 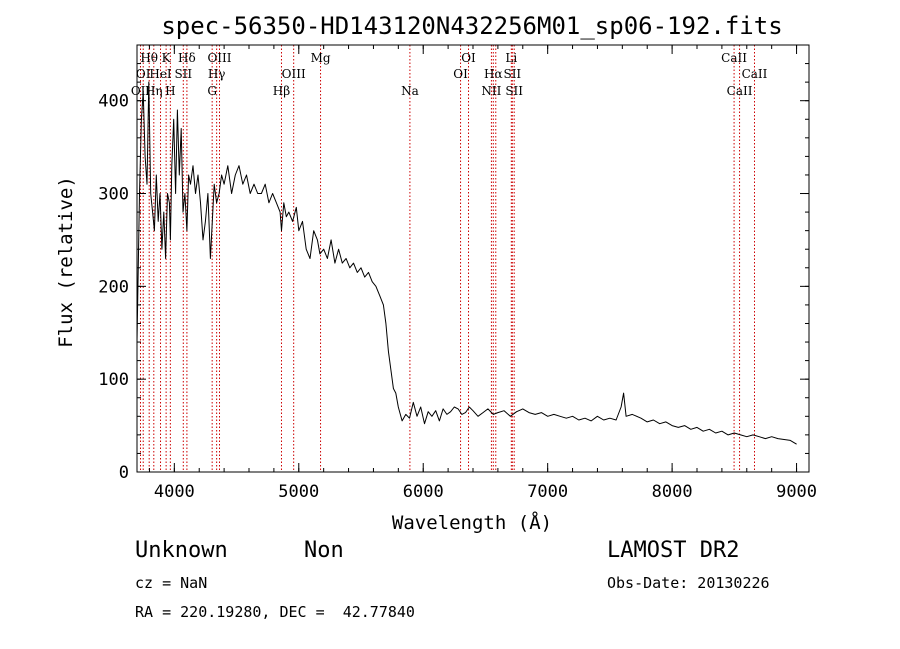 What do you see at coordinates (66, 262) in the screenshot?
I see `y-axis-label: Flux (relative)` at bounding box center [66, 262].